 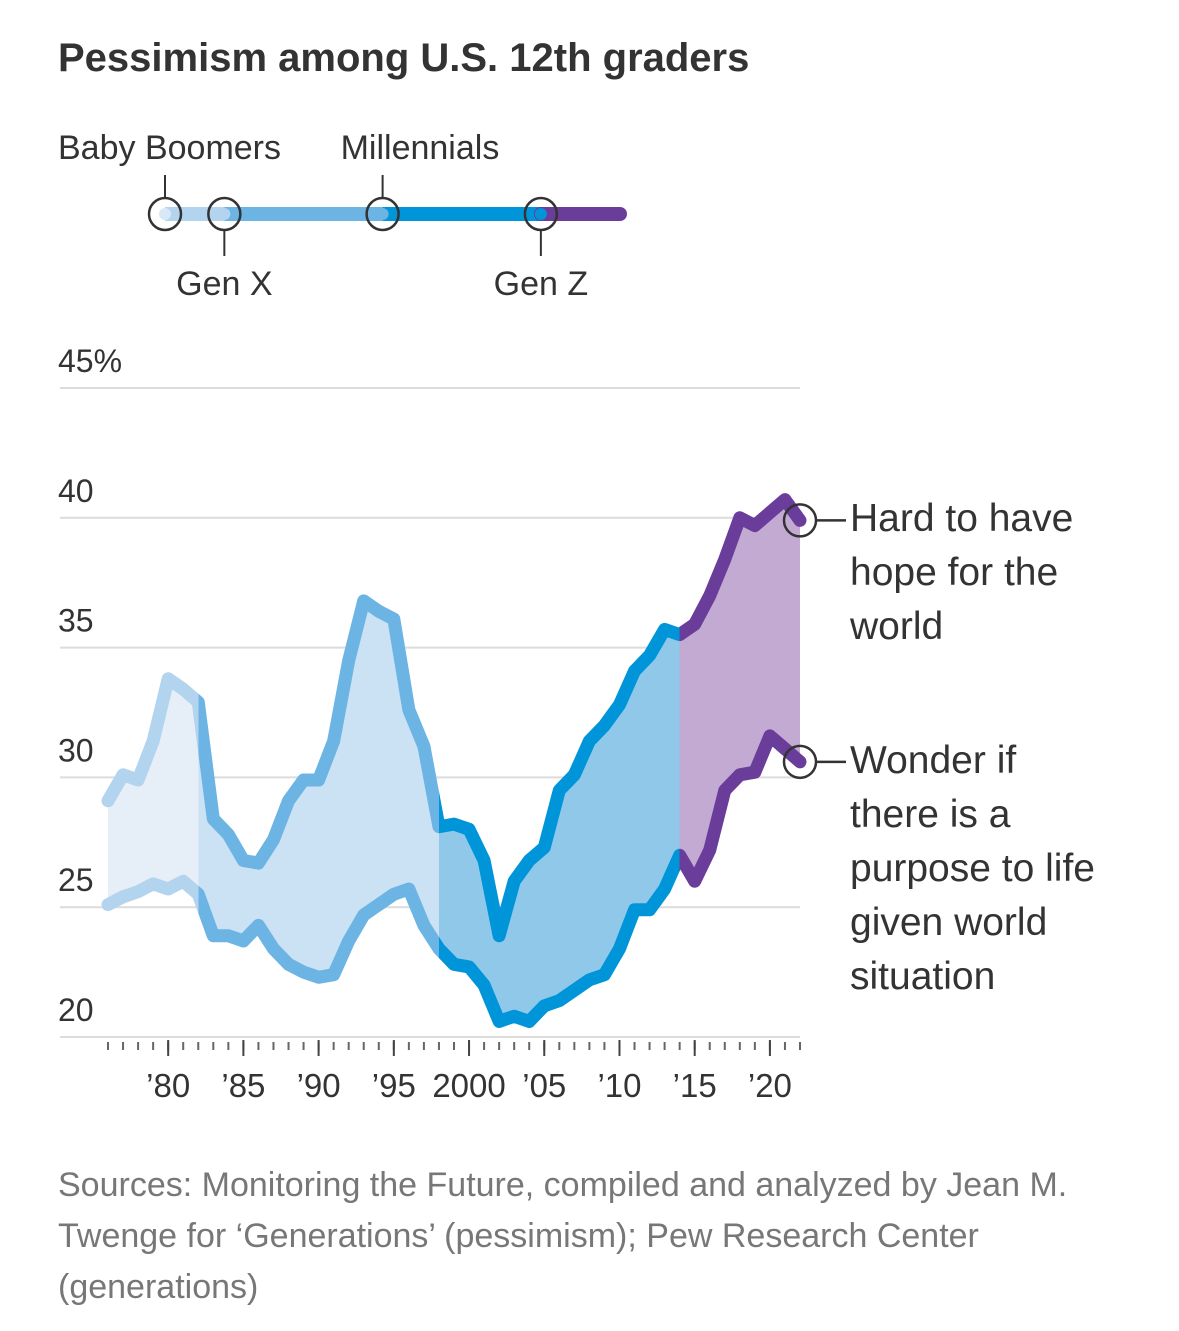 I want to click on series-annotation: Hard to have hope for the world, so click(x=962, y=573).